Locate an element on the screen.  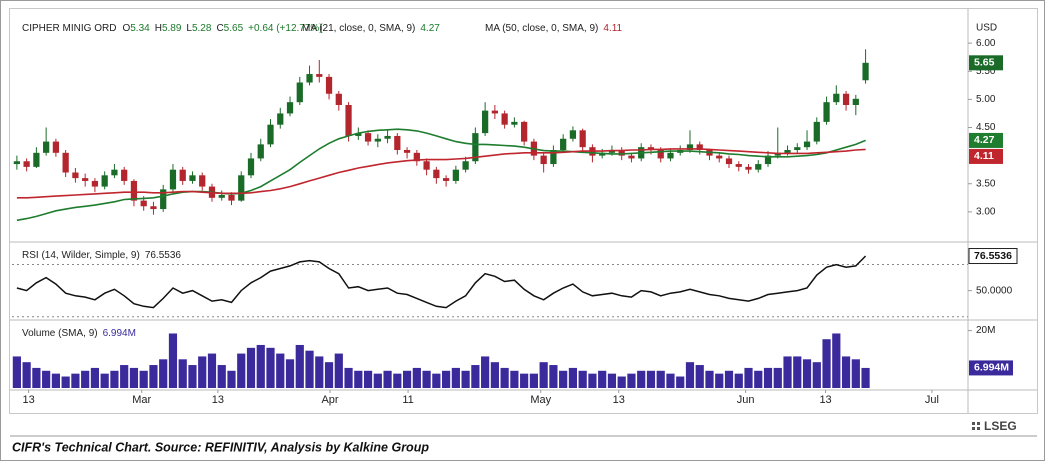
ma-name: MA (50, close, 0, SMA, 9) is located at coordinates (541, 28).